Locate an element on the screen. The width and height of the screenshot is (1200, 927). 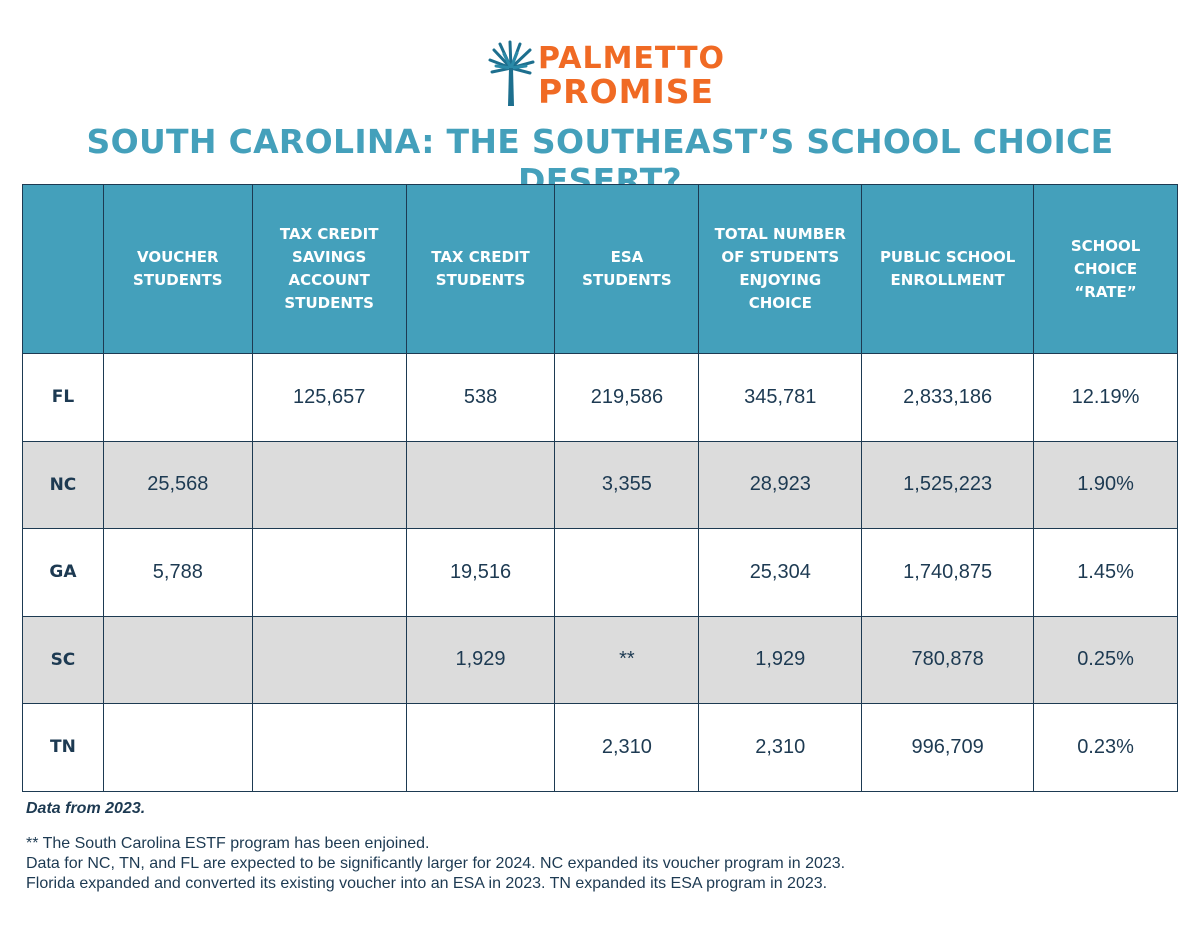
table-cell: 19,516 is located at coordinates (480, 572).